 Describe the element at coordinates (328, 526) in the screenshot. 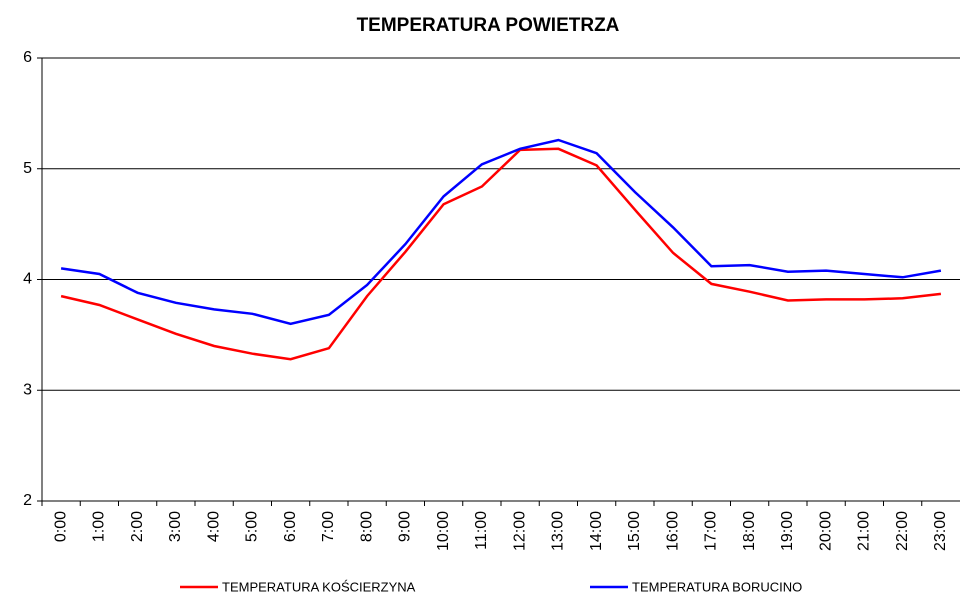

I see `x-tick-label: 7:00` at that location.